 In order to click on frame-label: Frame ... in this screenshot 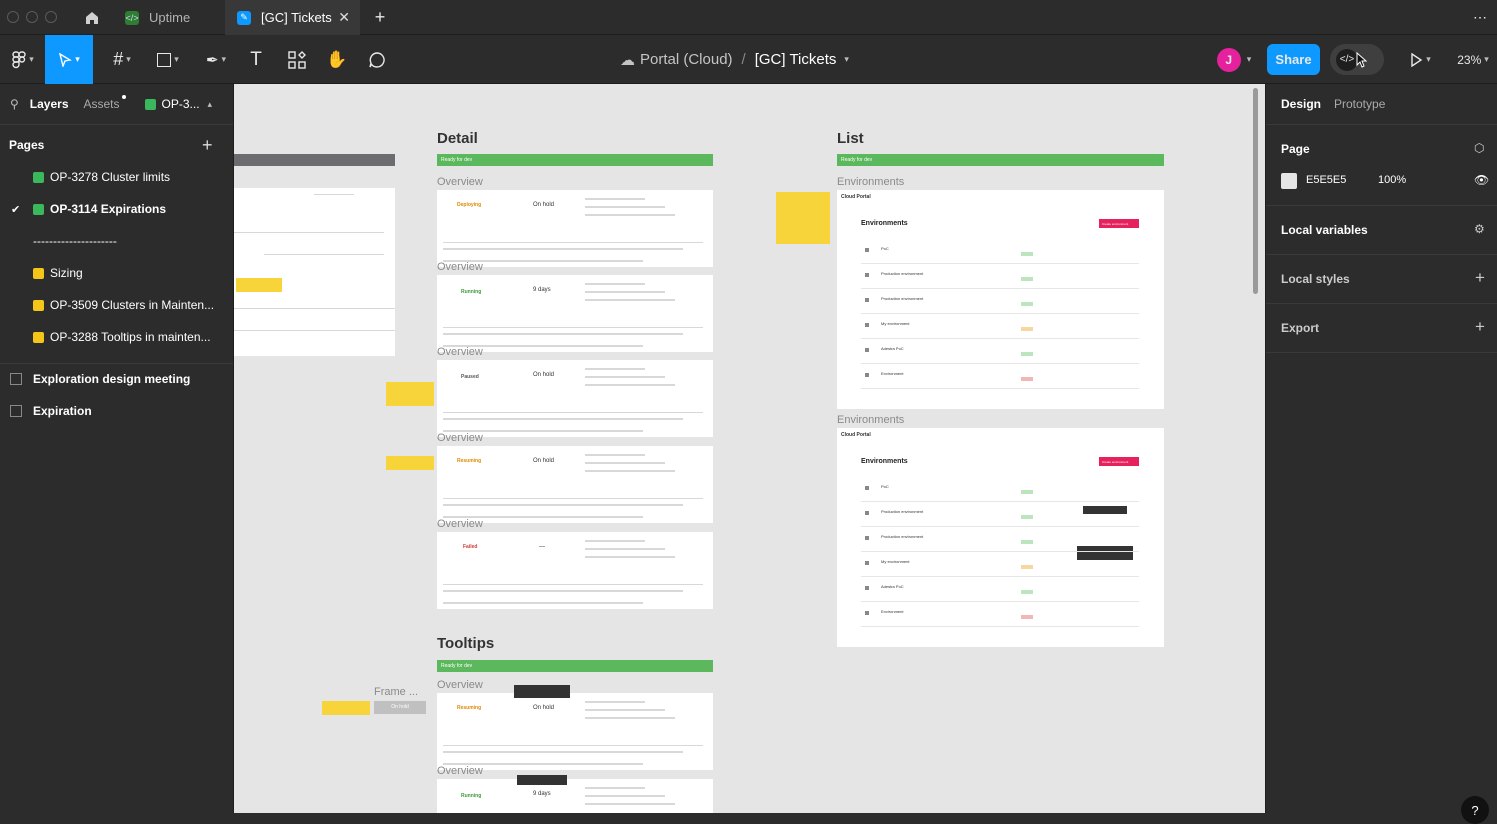, I will do `click(396, 692)`.